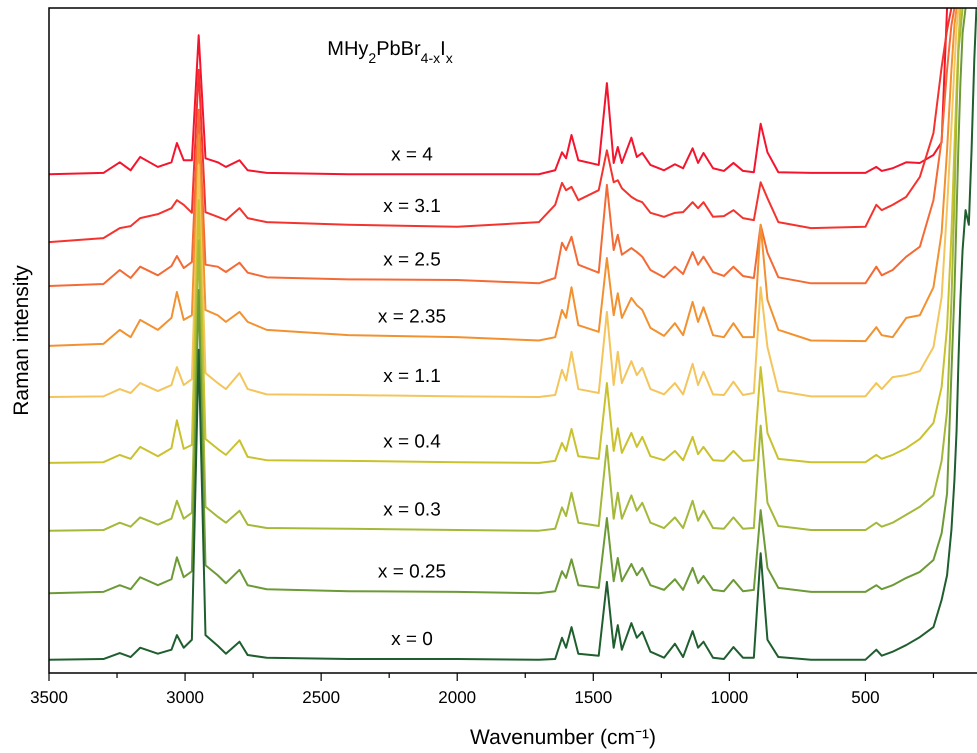 This screenshot has width=977, height=753. I want to click on series-label: x = 2.35, so click(412, 317).